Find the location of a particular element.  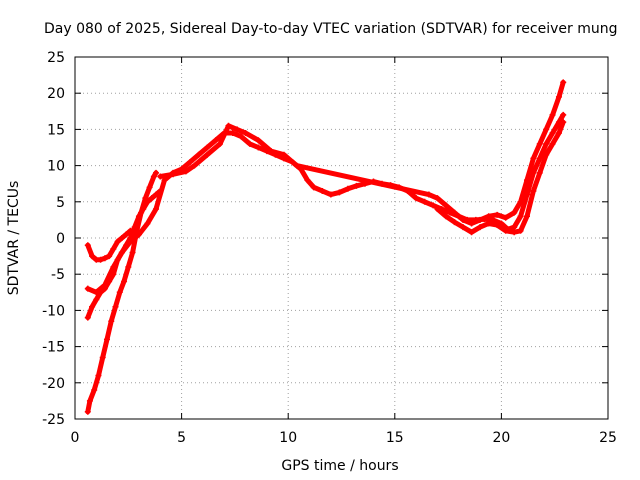

x-tick-label: 25 is located at coordinates (608, 438).